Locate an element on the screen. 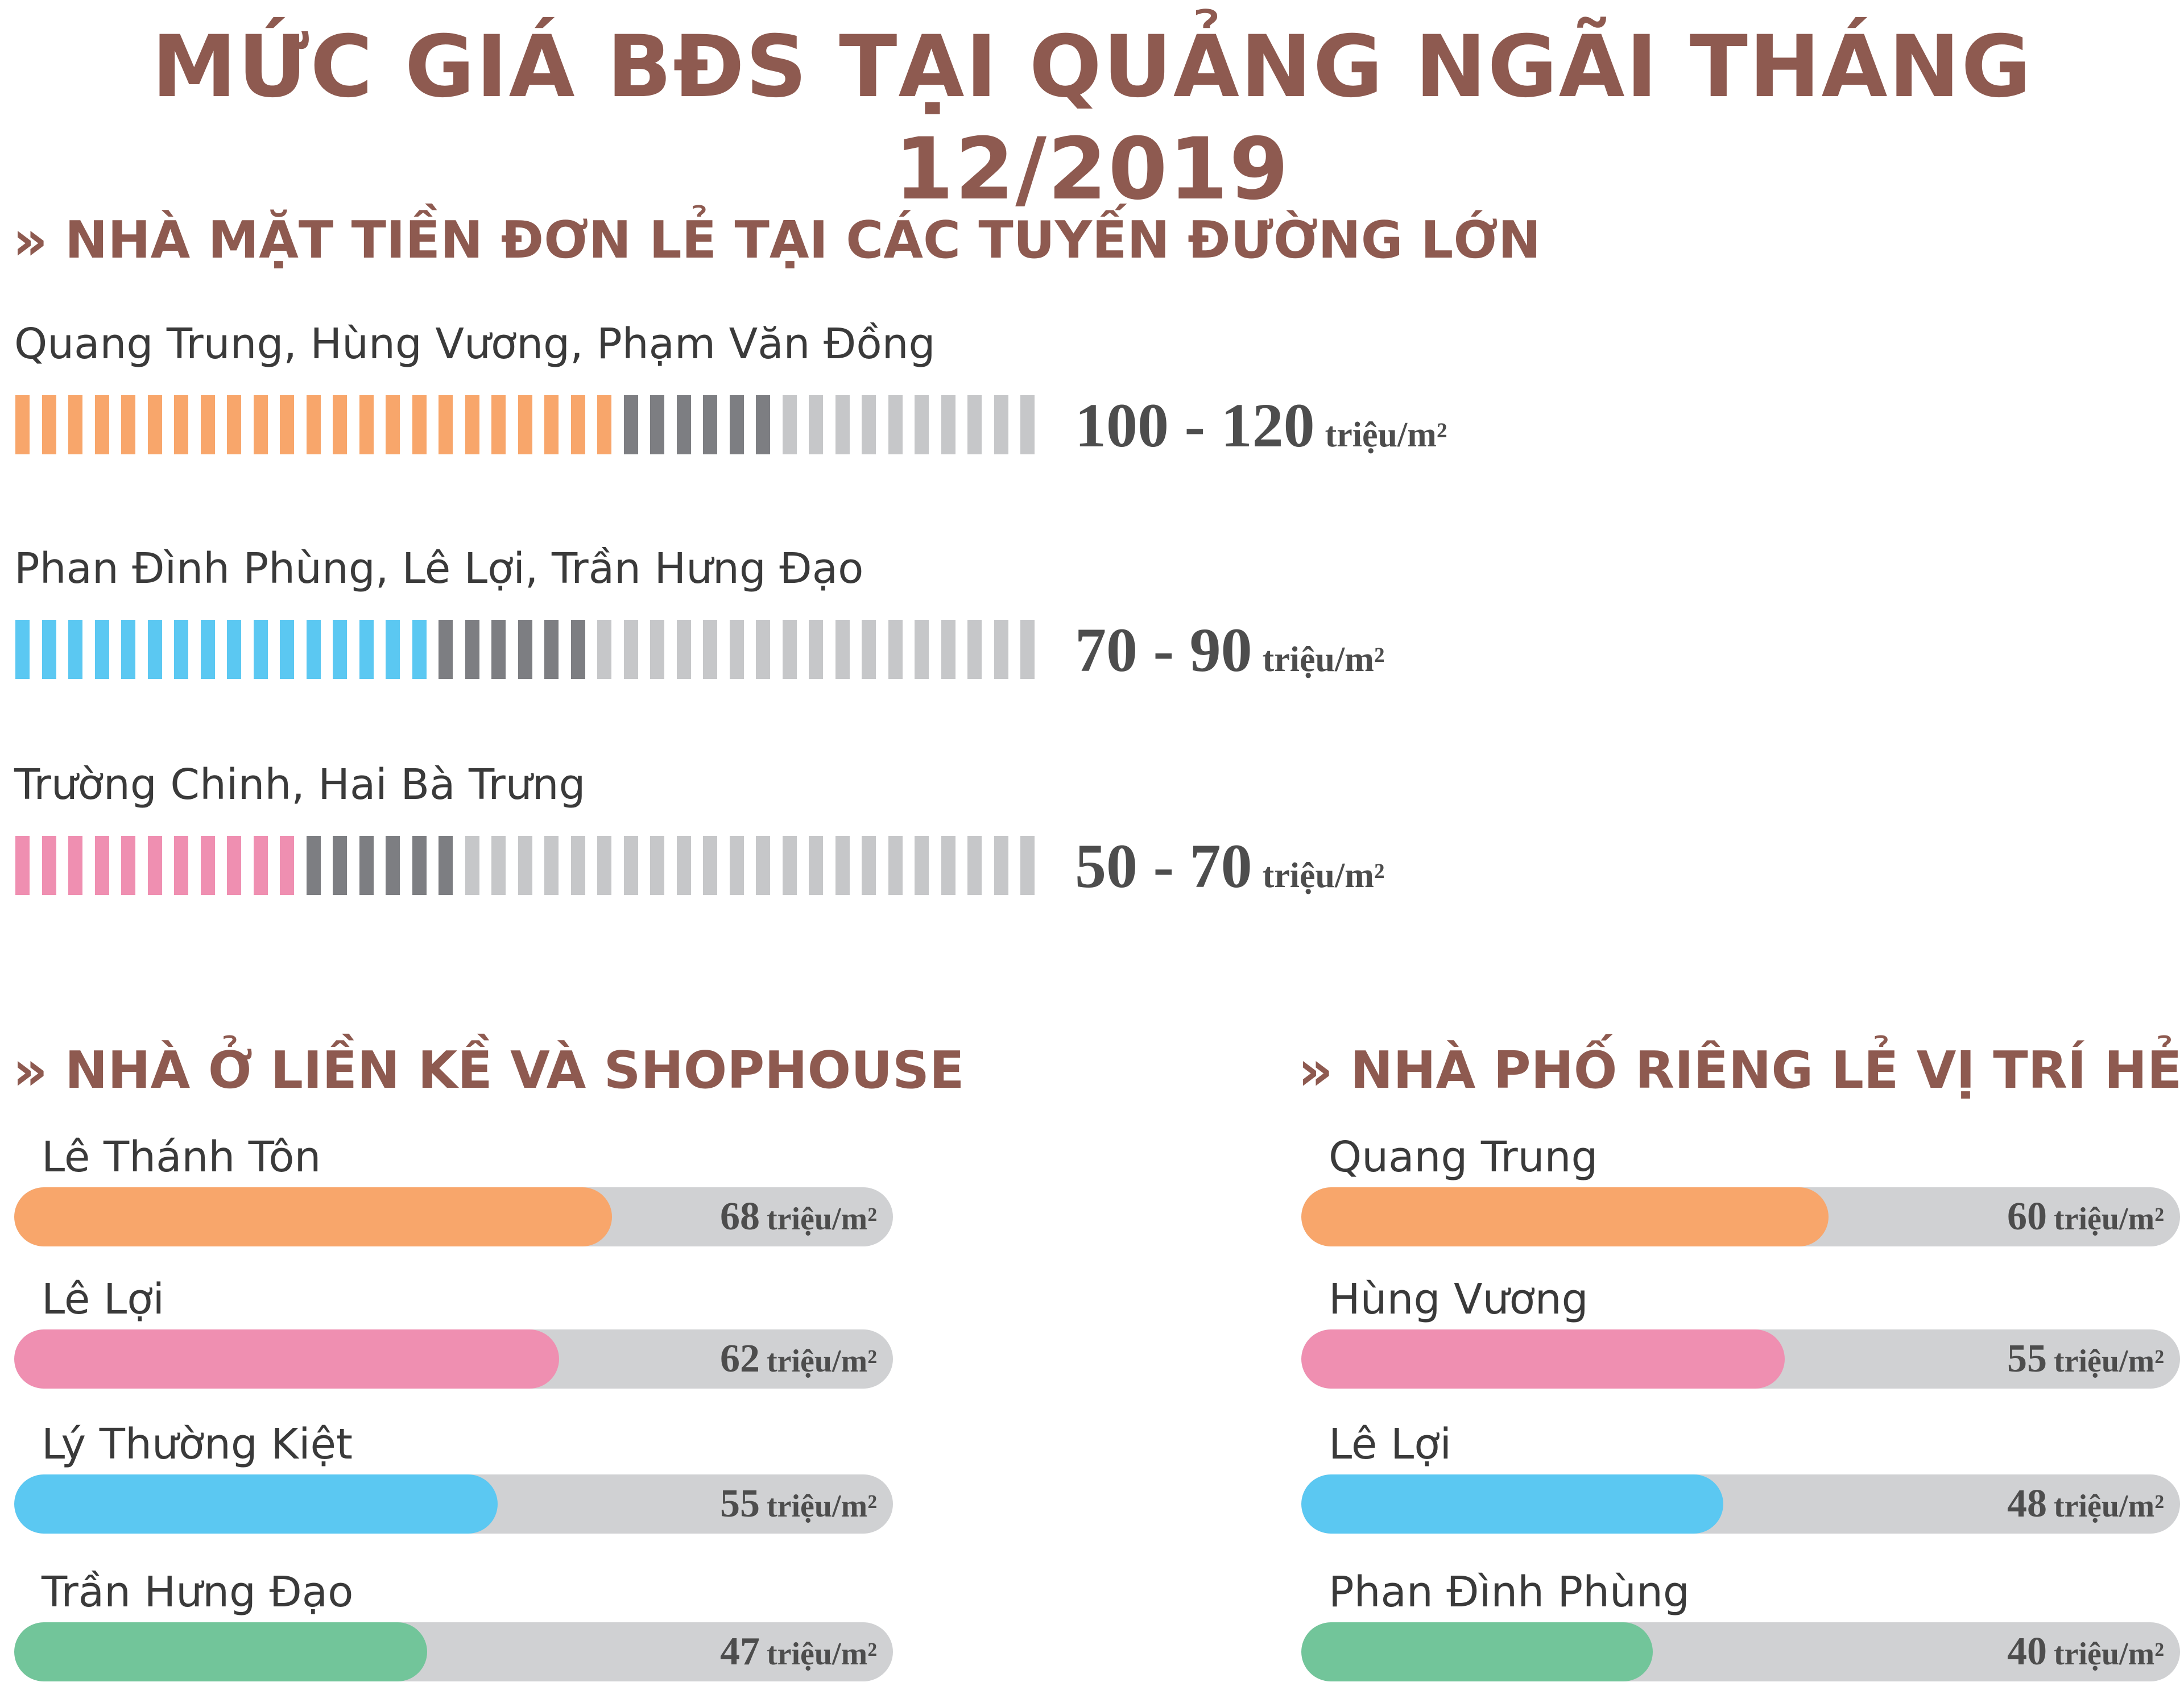  price-value-label: 70 - 90 triệu/m² is located at coordinates (1230, 655).